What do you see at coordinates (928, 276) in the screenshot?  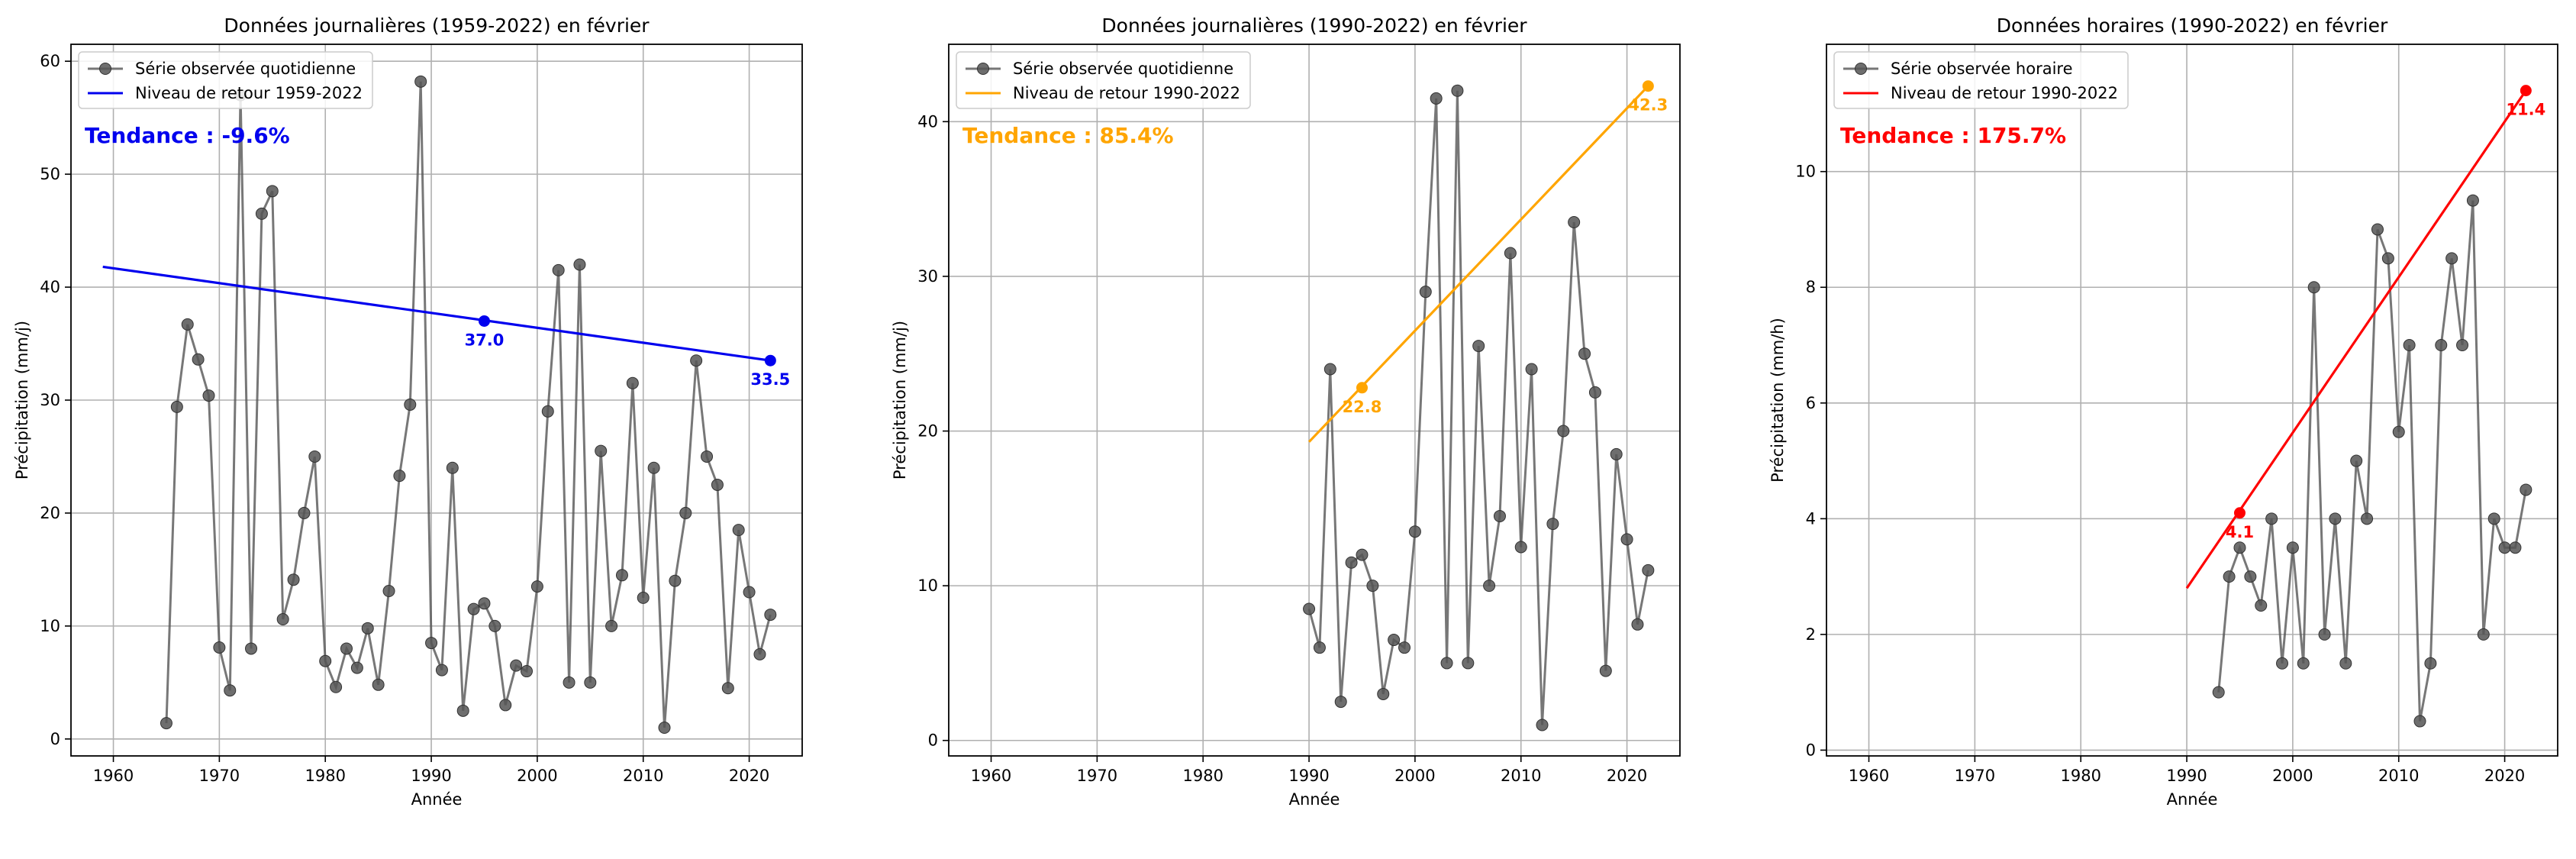 I see `y-tick-label: 30` at bounding box center [928, 276].